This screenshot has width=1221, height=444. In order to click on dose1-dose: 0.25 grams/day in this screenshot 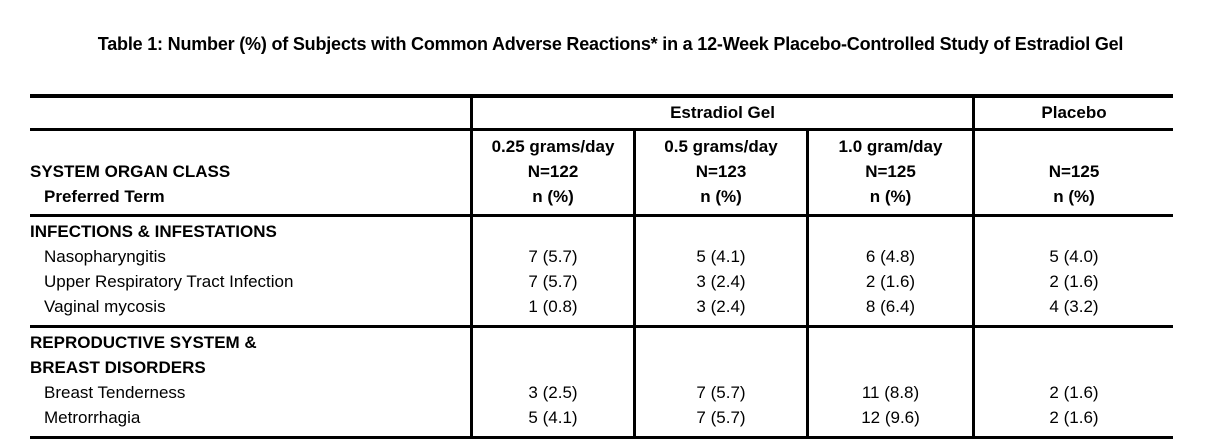, I will do `click(553, 146)`.